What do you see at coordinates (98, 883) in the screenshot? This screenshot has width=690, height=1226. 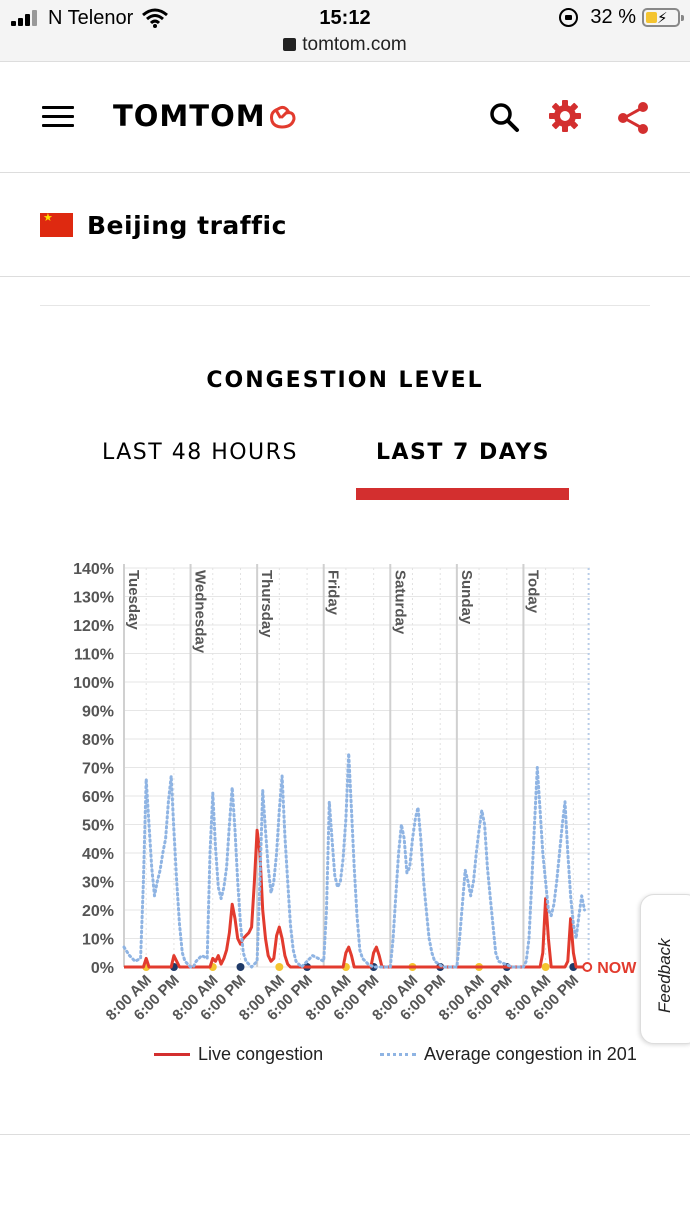 I see `y-tick-label: 30%` at bounding box center [98, 883].